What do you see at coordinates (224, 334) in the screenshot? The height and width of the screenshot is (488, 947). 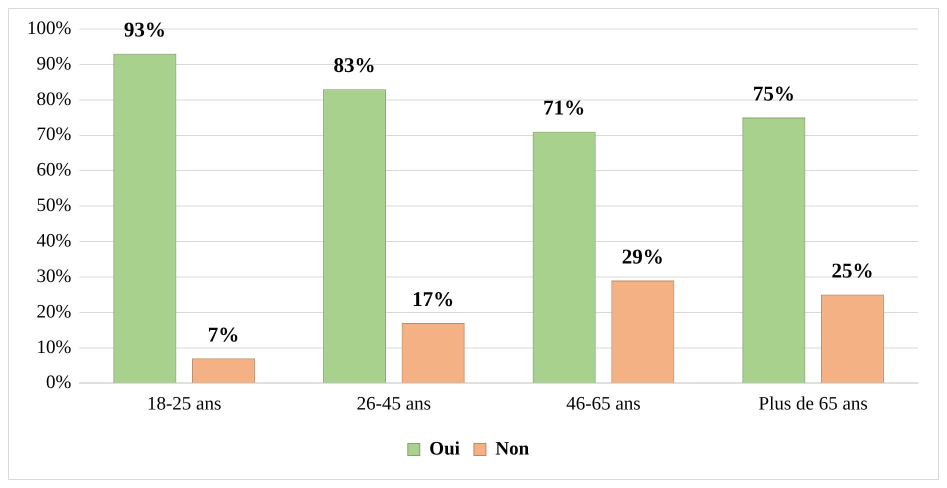 I see `data-label: 7%` at bounding box center [224, 334].